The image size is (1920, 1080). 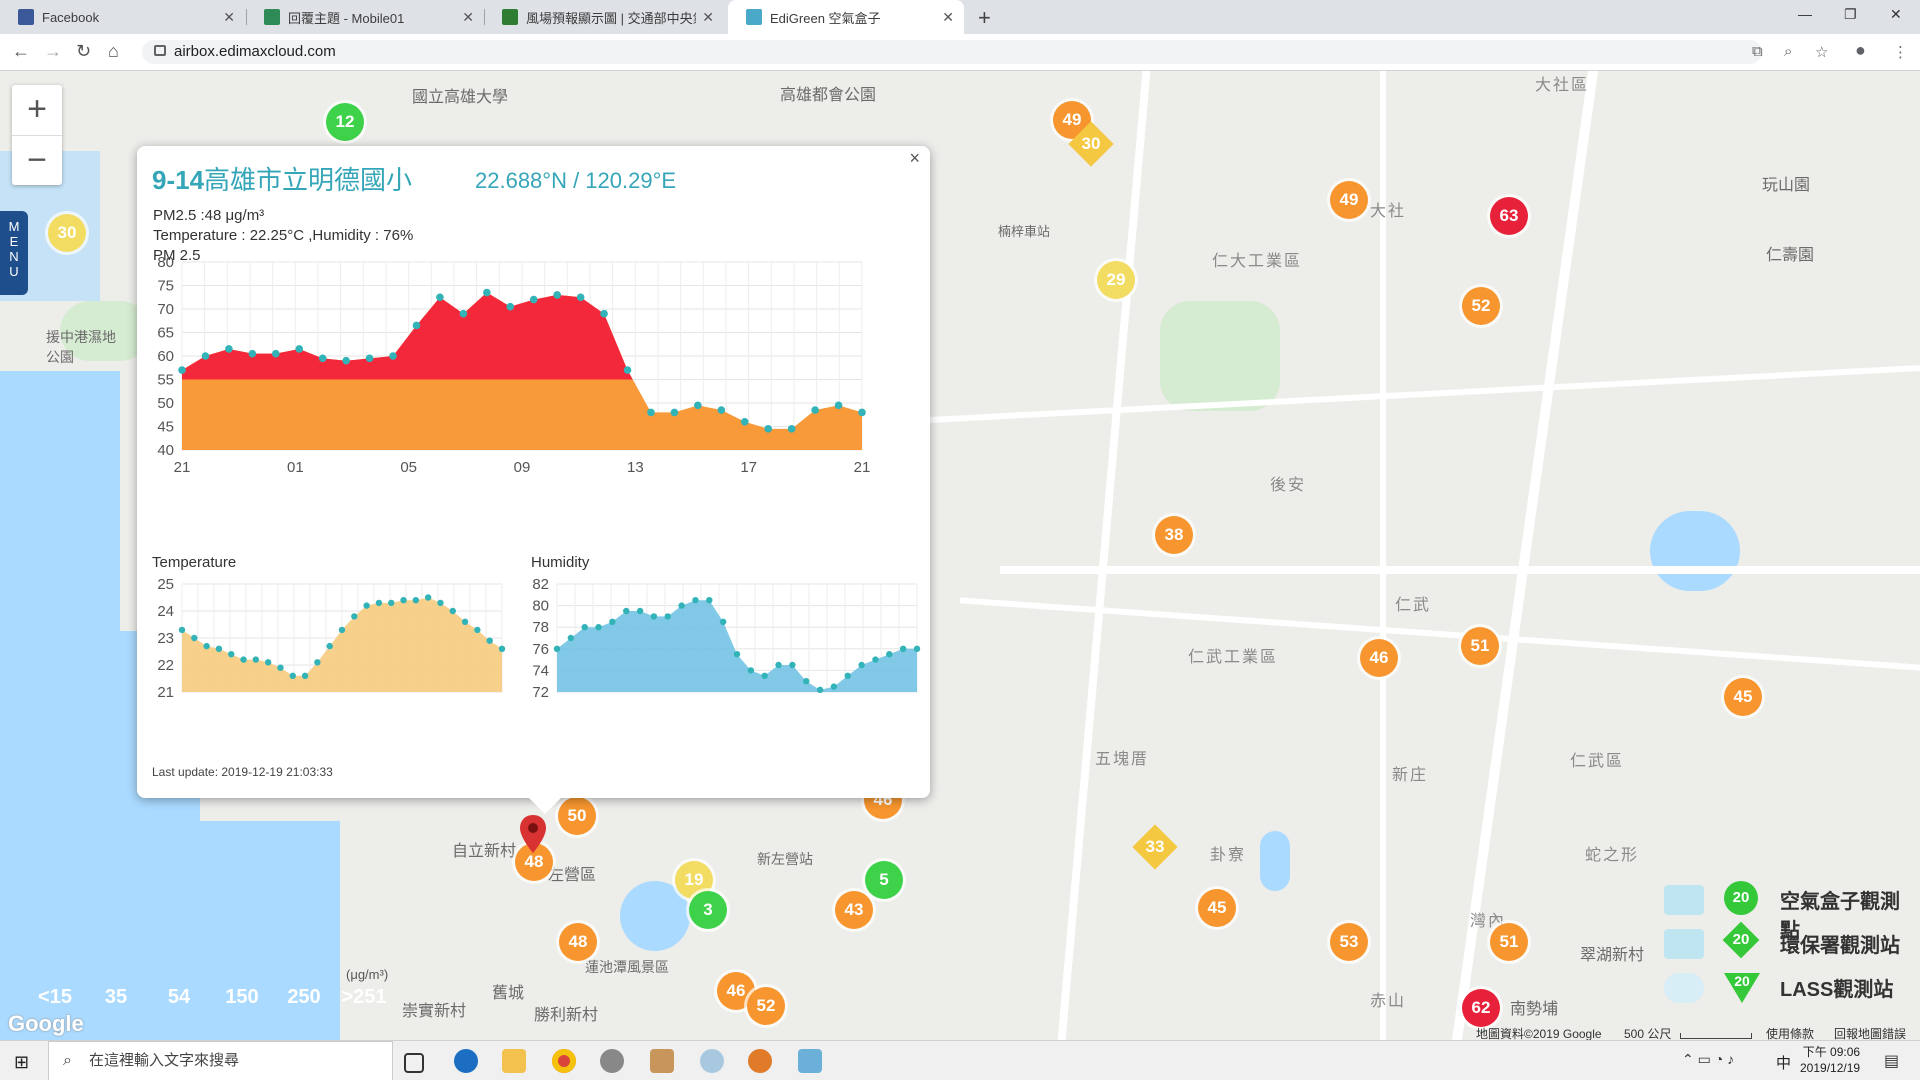 I want to click on airbox-marker: 38, so click(x=1174, y=535).